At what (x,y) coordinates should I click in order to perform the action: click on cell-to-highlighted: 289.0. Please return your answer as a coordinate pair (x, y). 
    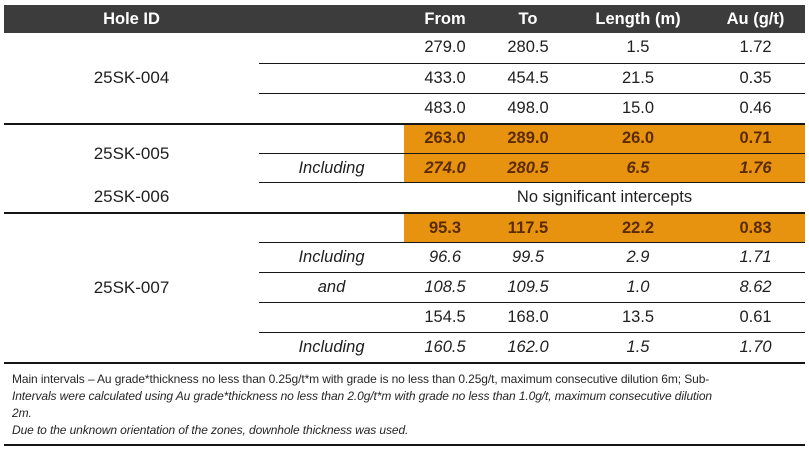
    Looking at the image, I should click on (528, 137).